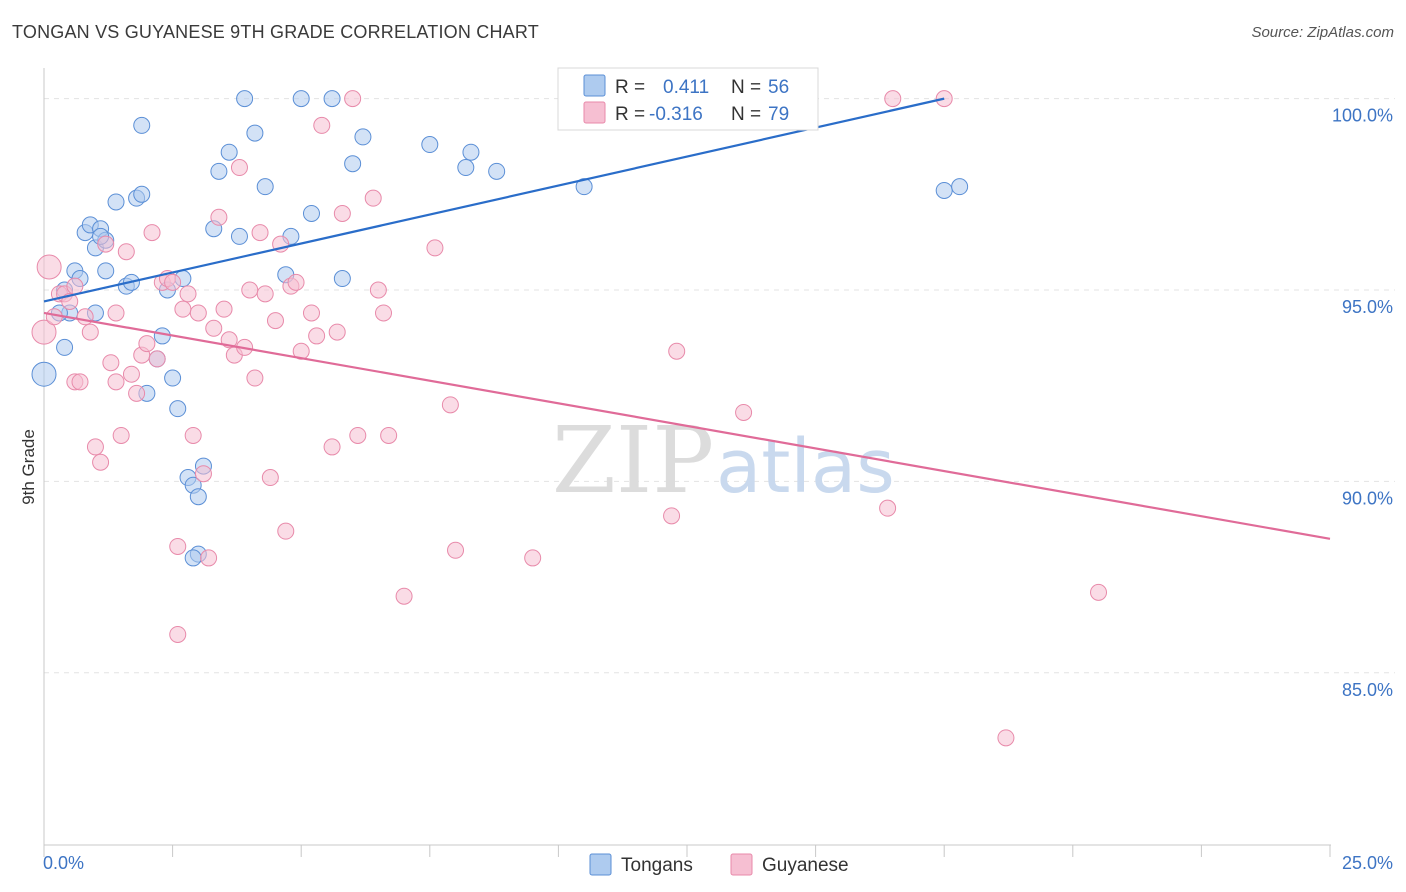 The height and width of the screenshot is (892, 1406). Describe the element at coordinates (1367, 863) in the screenshot. I see `x-tick-max: 25.0%` at that location.